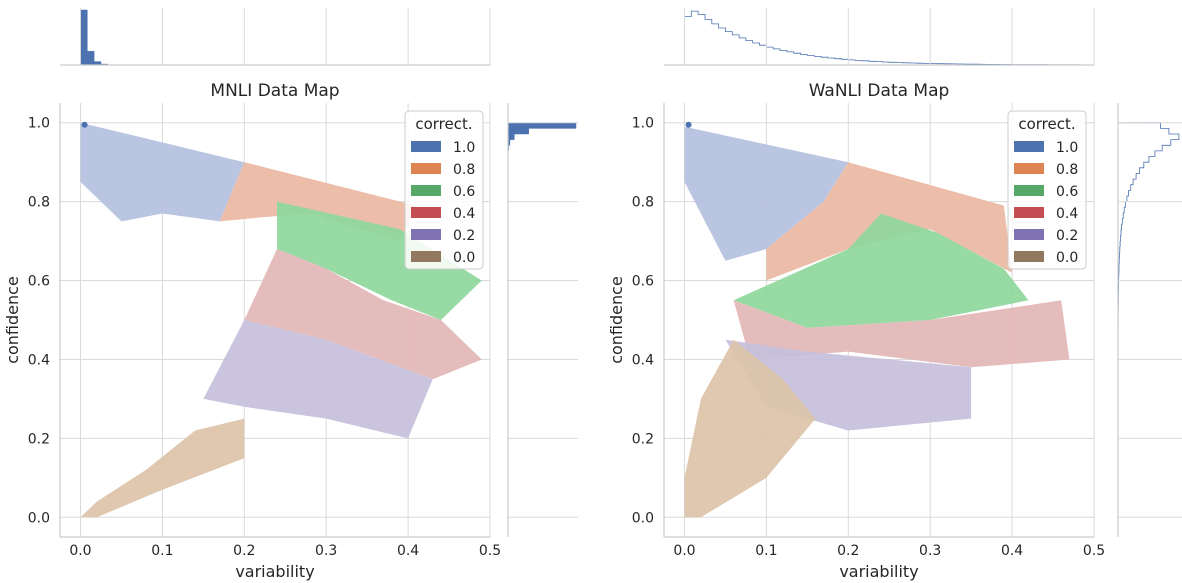  Describe the element at coordinates (1046, 124) in the screenshot. I see `wanli-legend-title: correct.` at that location.